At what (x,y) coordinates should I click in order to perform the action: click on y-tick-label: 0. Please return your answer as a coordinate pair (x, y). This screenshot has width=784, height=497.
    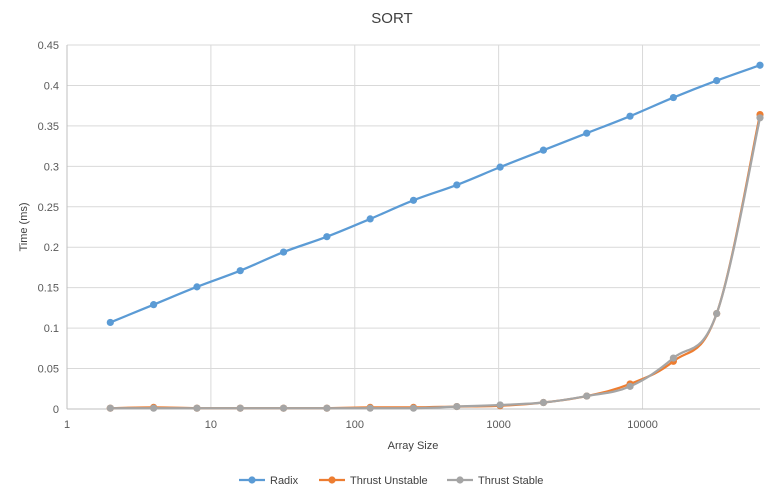
    Looking at the image, I should click on (56, 410).